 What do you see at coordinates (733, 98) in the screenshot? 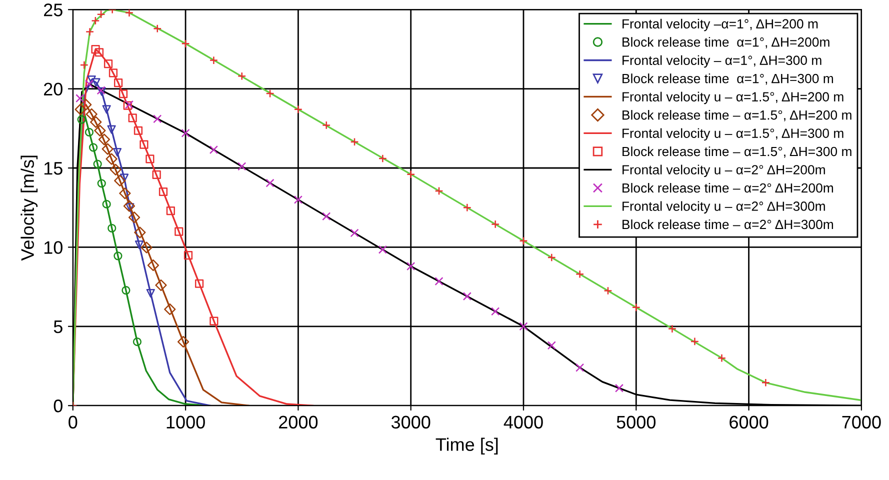
I see `legend-label: Frontal velocity u – α=1.5°, ΔH=200 m` at bounding box center [733, 98].